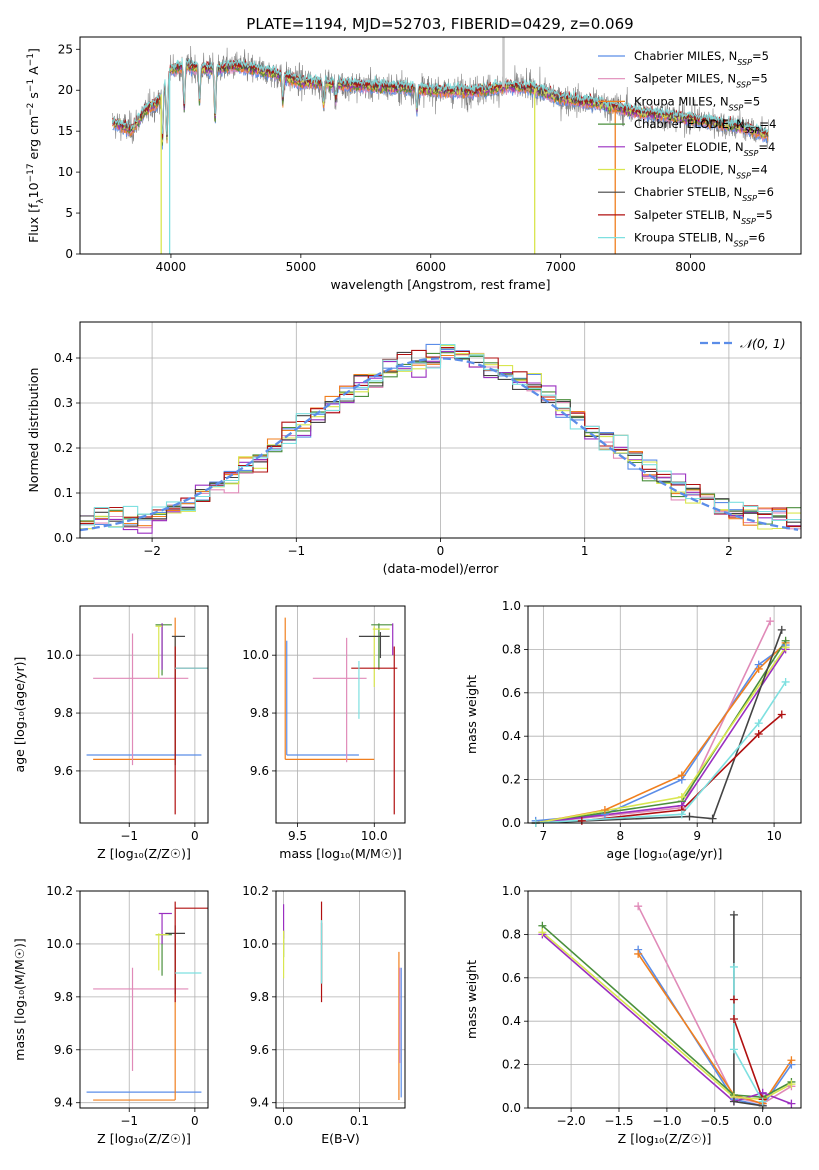 This screenshot has width=819, height=1170. Describe the element at coordinates (697, 103) in the screenshot. I see `legend-label: Kroupa MILES, NSSP=5` at that location.